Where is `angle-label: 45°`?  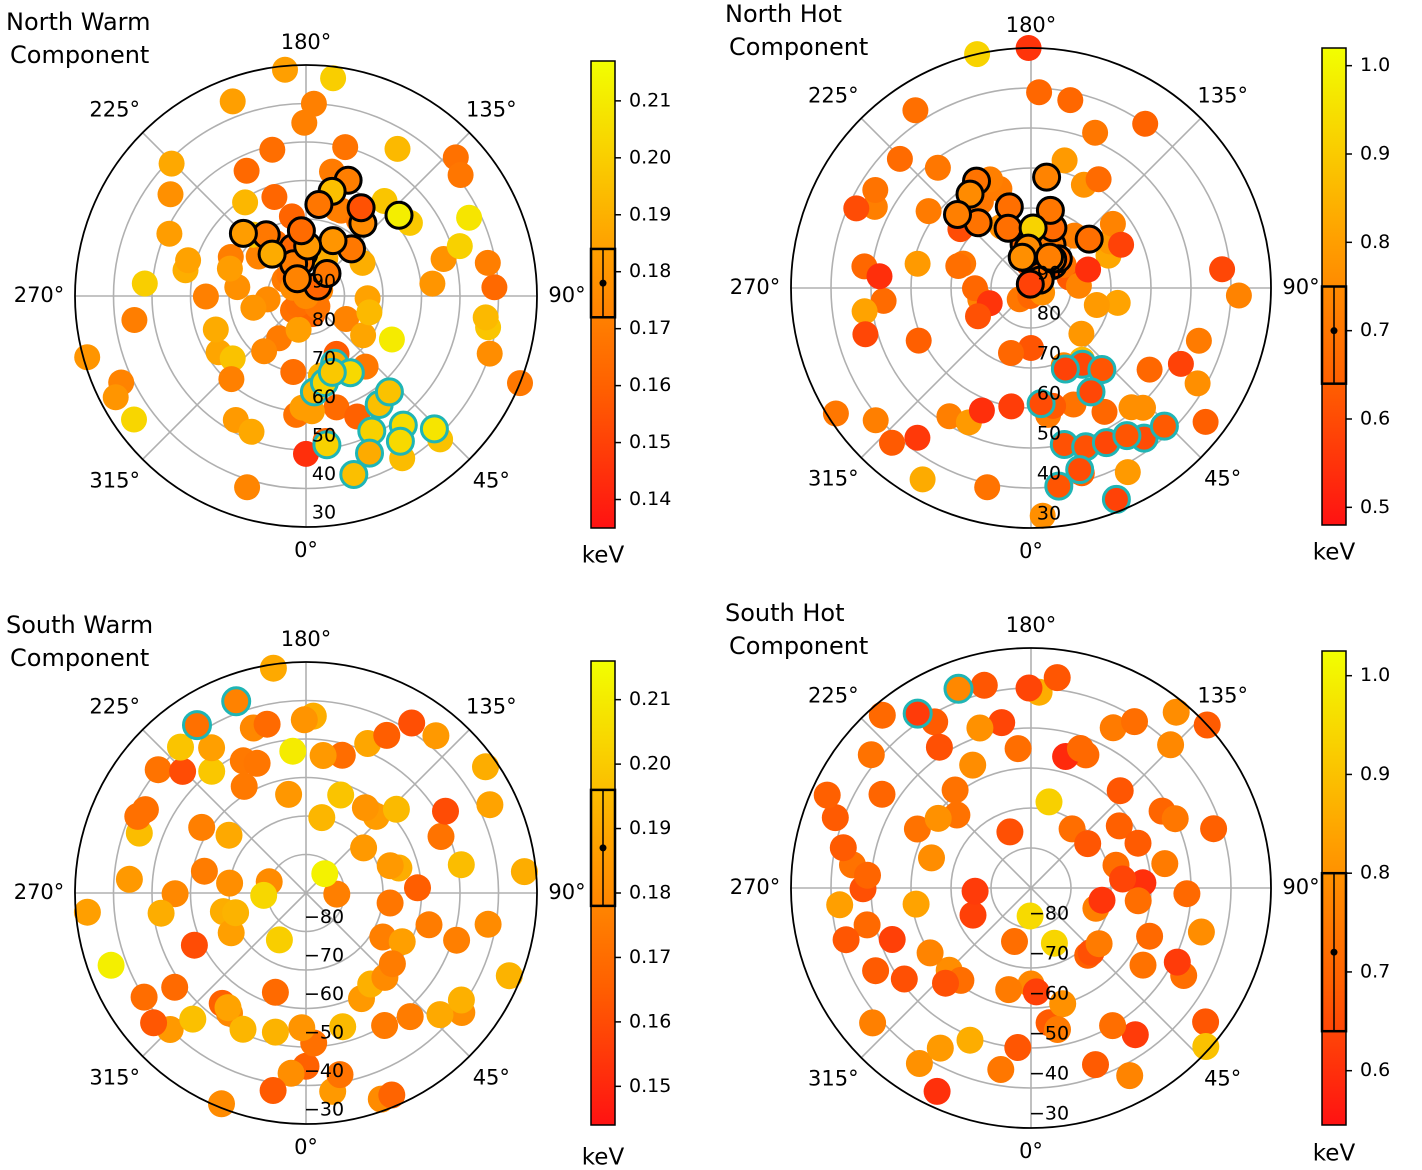 angle-label: 45° is located at coordinates (1222, 479).